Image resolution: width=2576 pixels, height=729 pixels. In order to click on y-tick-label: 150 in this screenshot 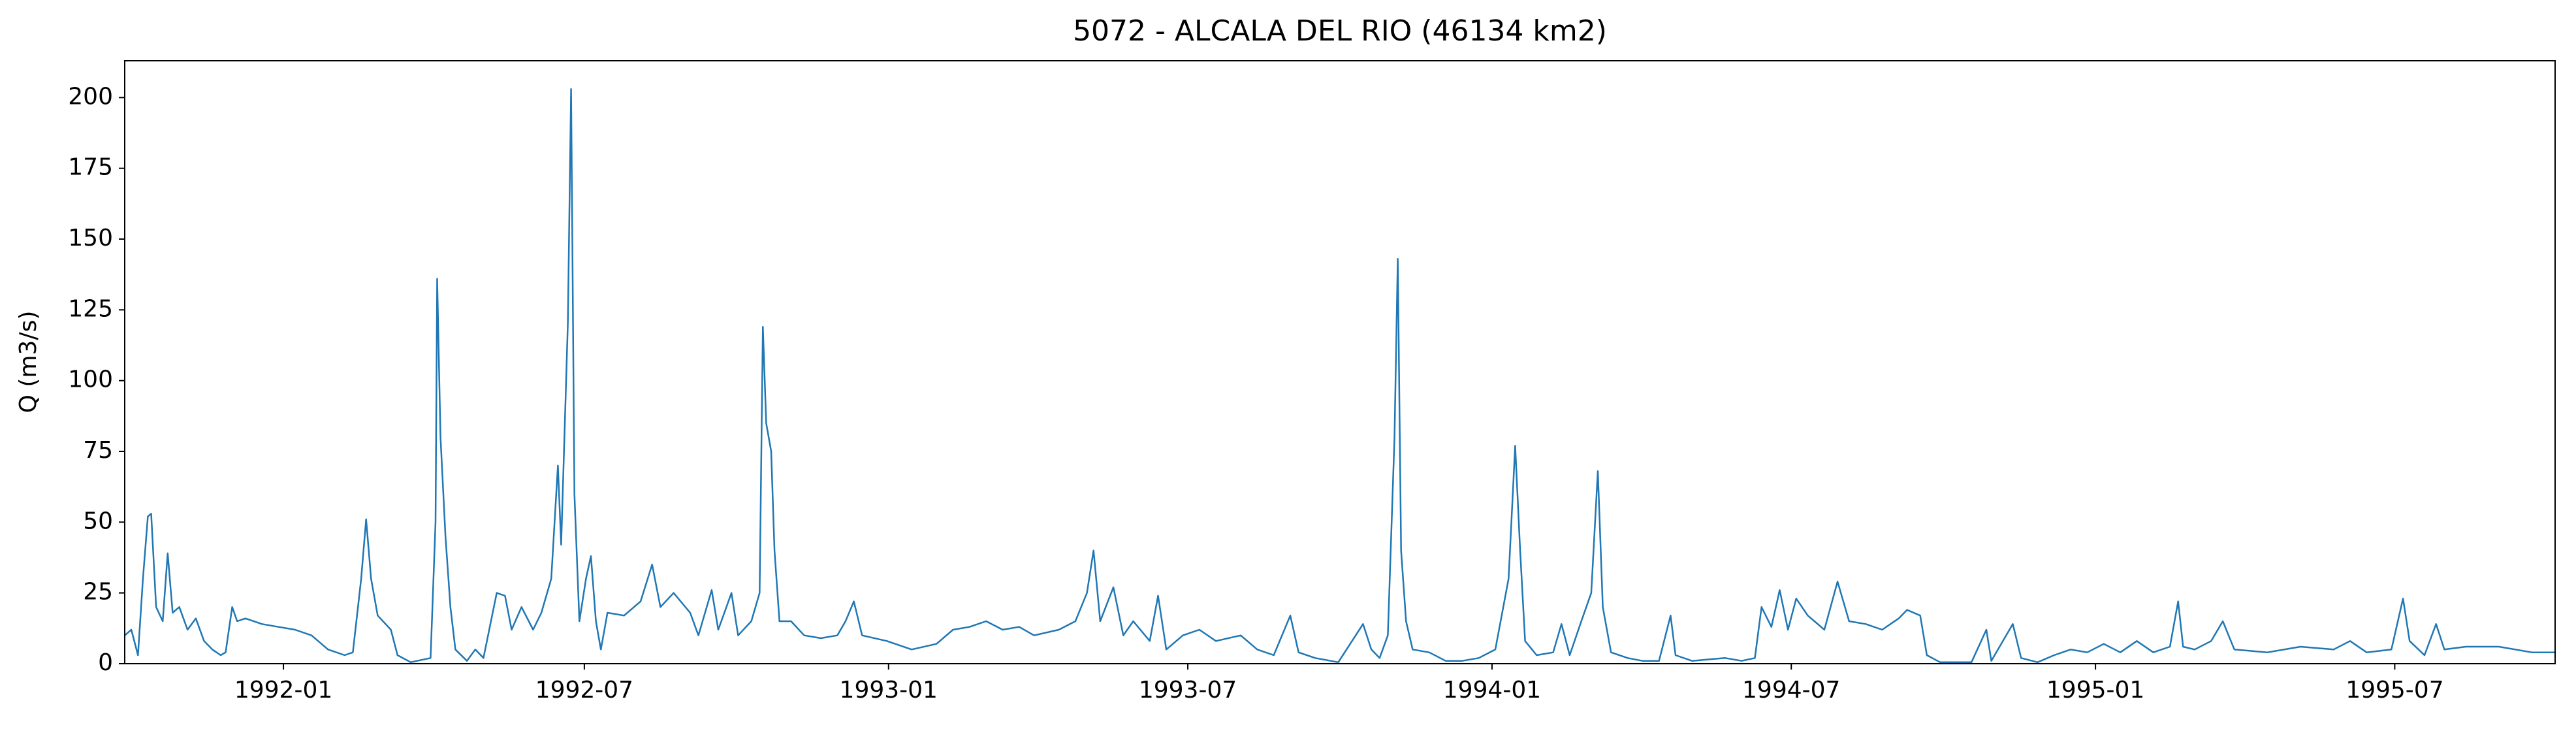, I will do `click(91, 238)`.